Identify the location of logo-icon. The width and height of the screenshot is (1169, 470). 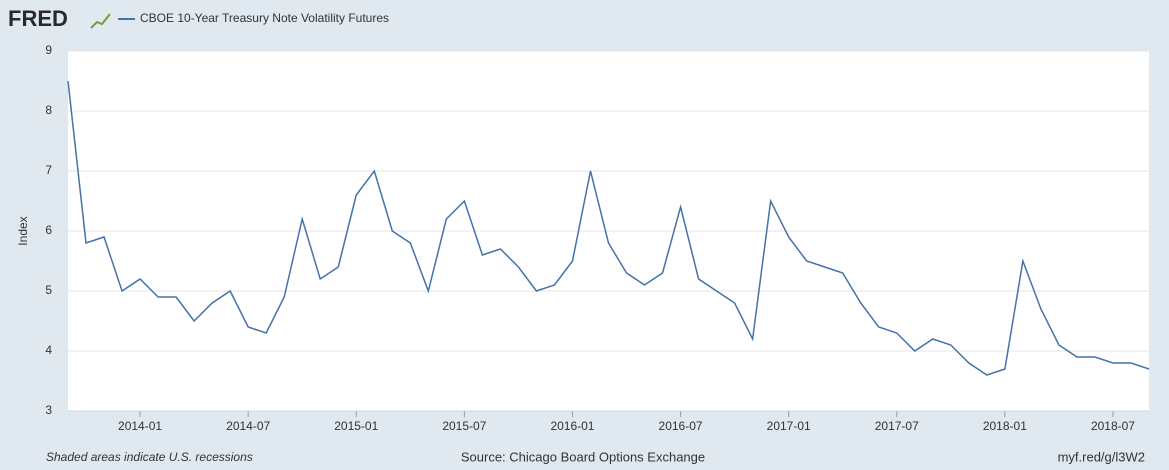
(100, 21).